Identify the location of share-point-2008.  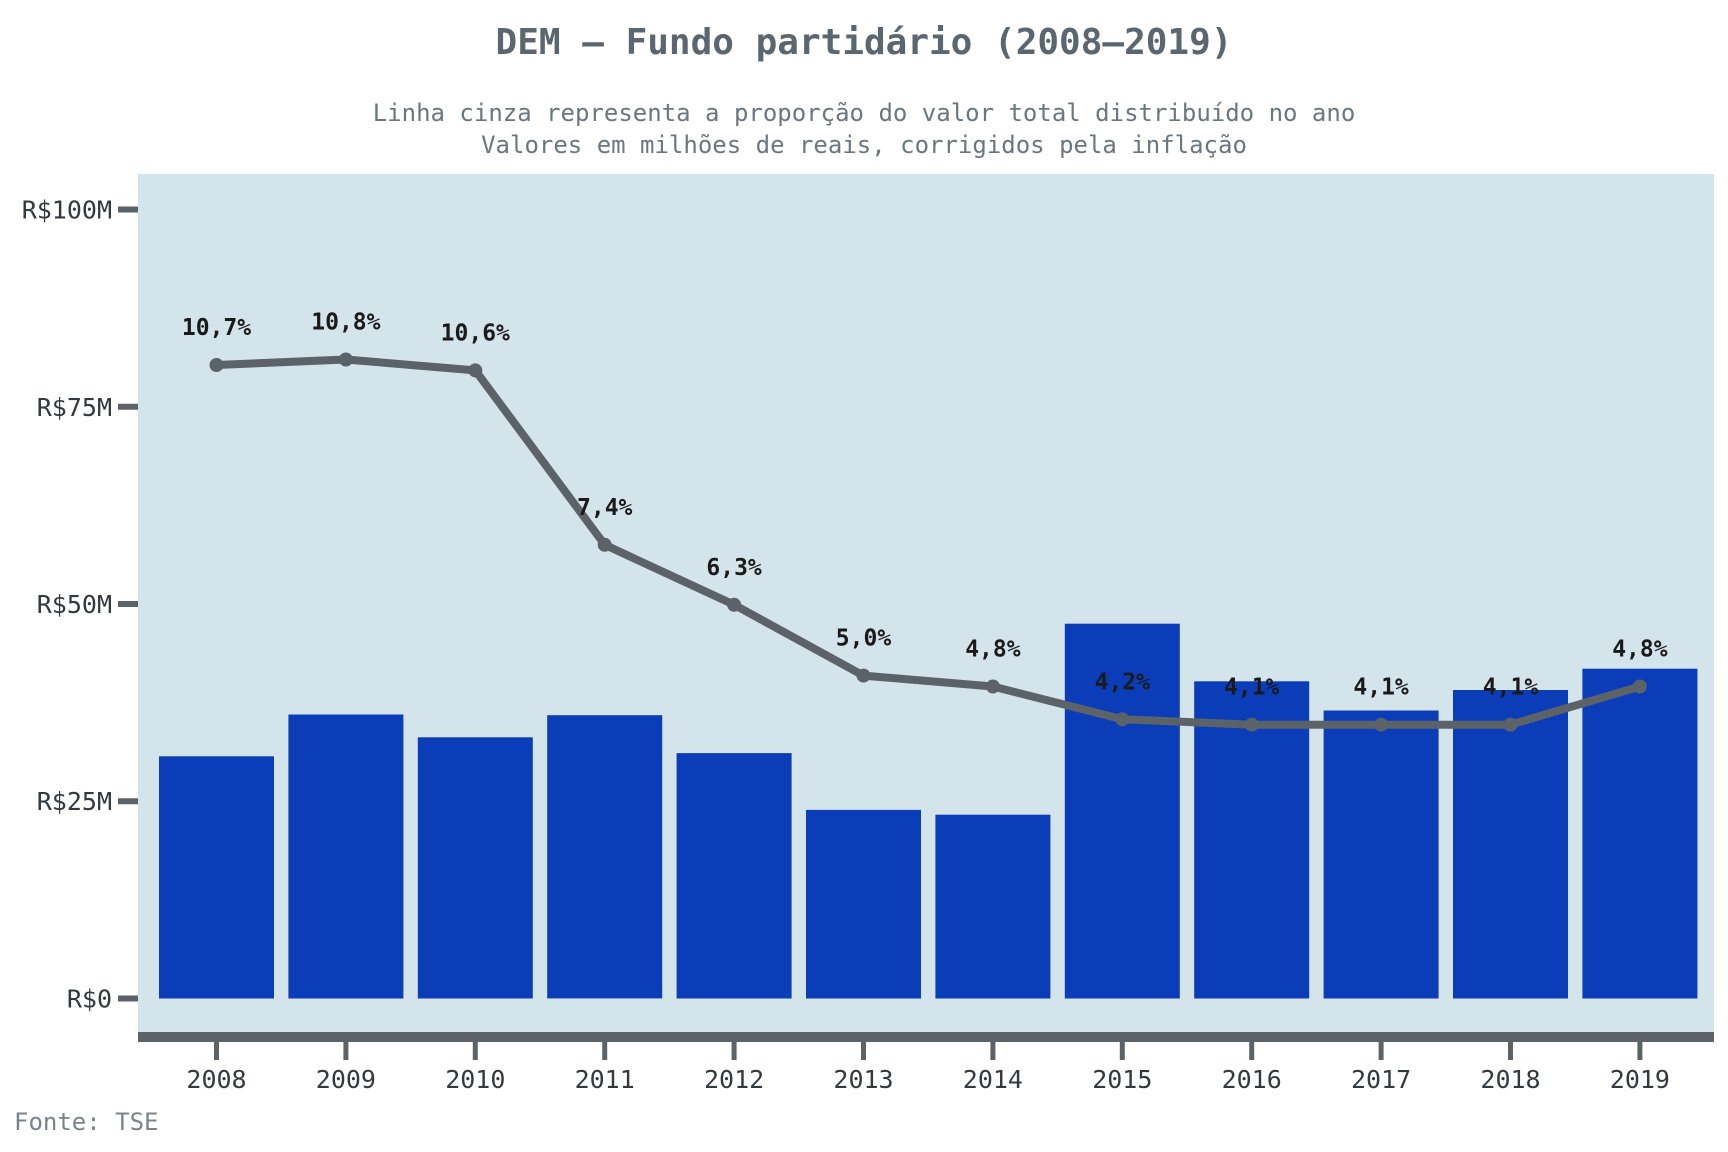
(216, 365).